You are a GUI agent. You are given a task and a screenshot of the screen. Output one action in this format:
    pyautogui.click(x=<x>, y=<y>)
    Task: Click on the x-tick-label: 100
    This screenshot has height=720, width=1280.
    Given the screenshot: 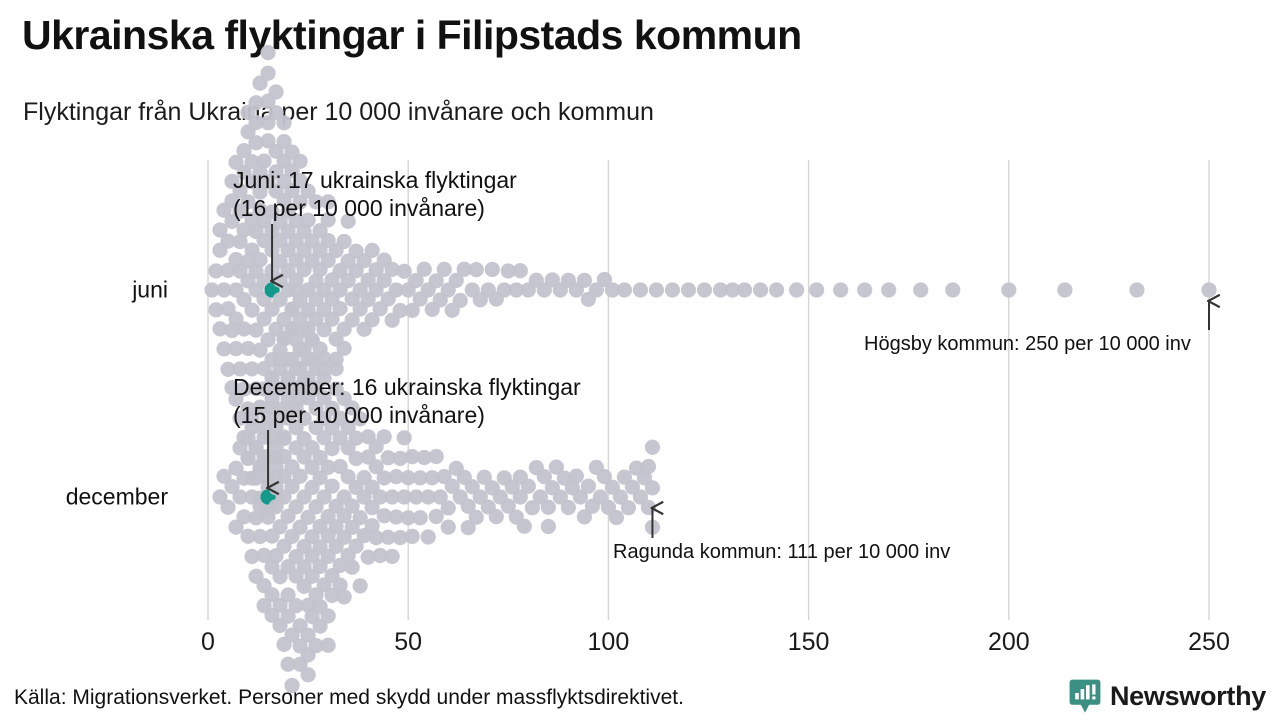 What is the action you would take?
    pyautogui.click(x=608, y=642)
    